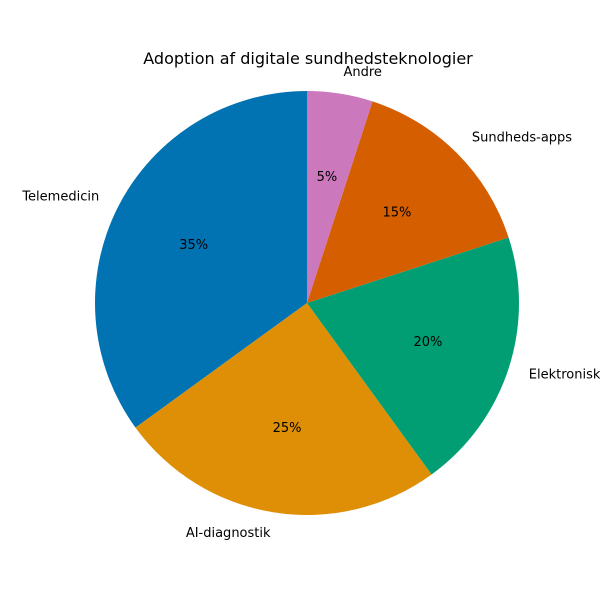 The image size is (600, 600). I want to click on percentage-label: 20%, so click(428, 342).